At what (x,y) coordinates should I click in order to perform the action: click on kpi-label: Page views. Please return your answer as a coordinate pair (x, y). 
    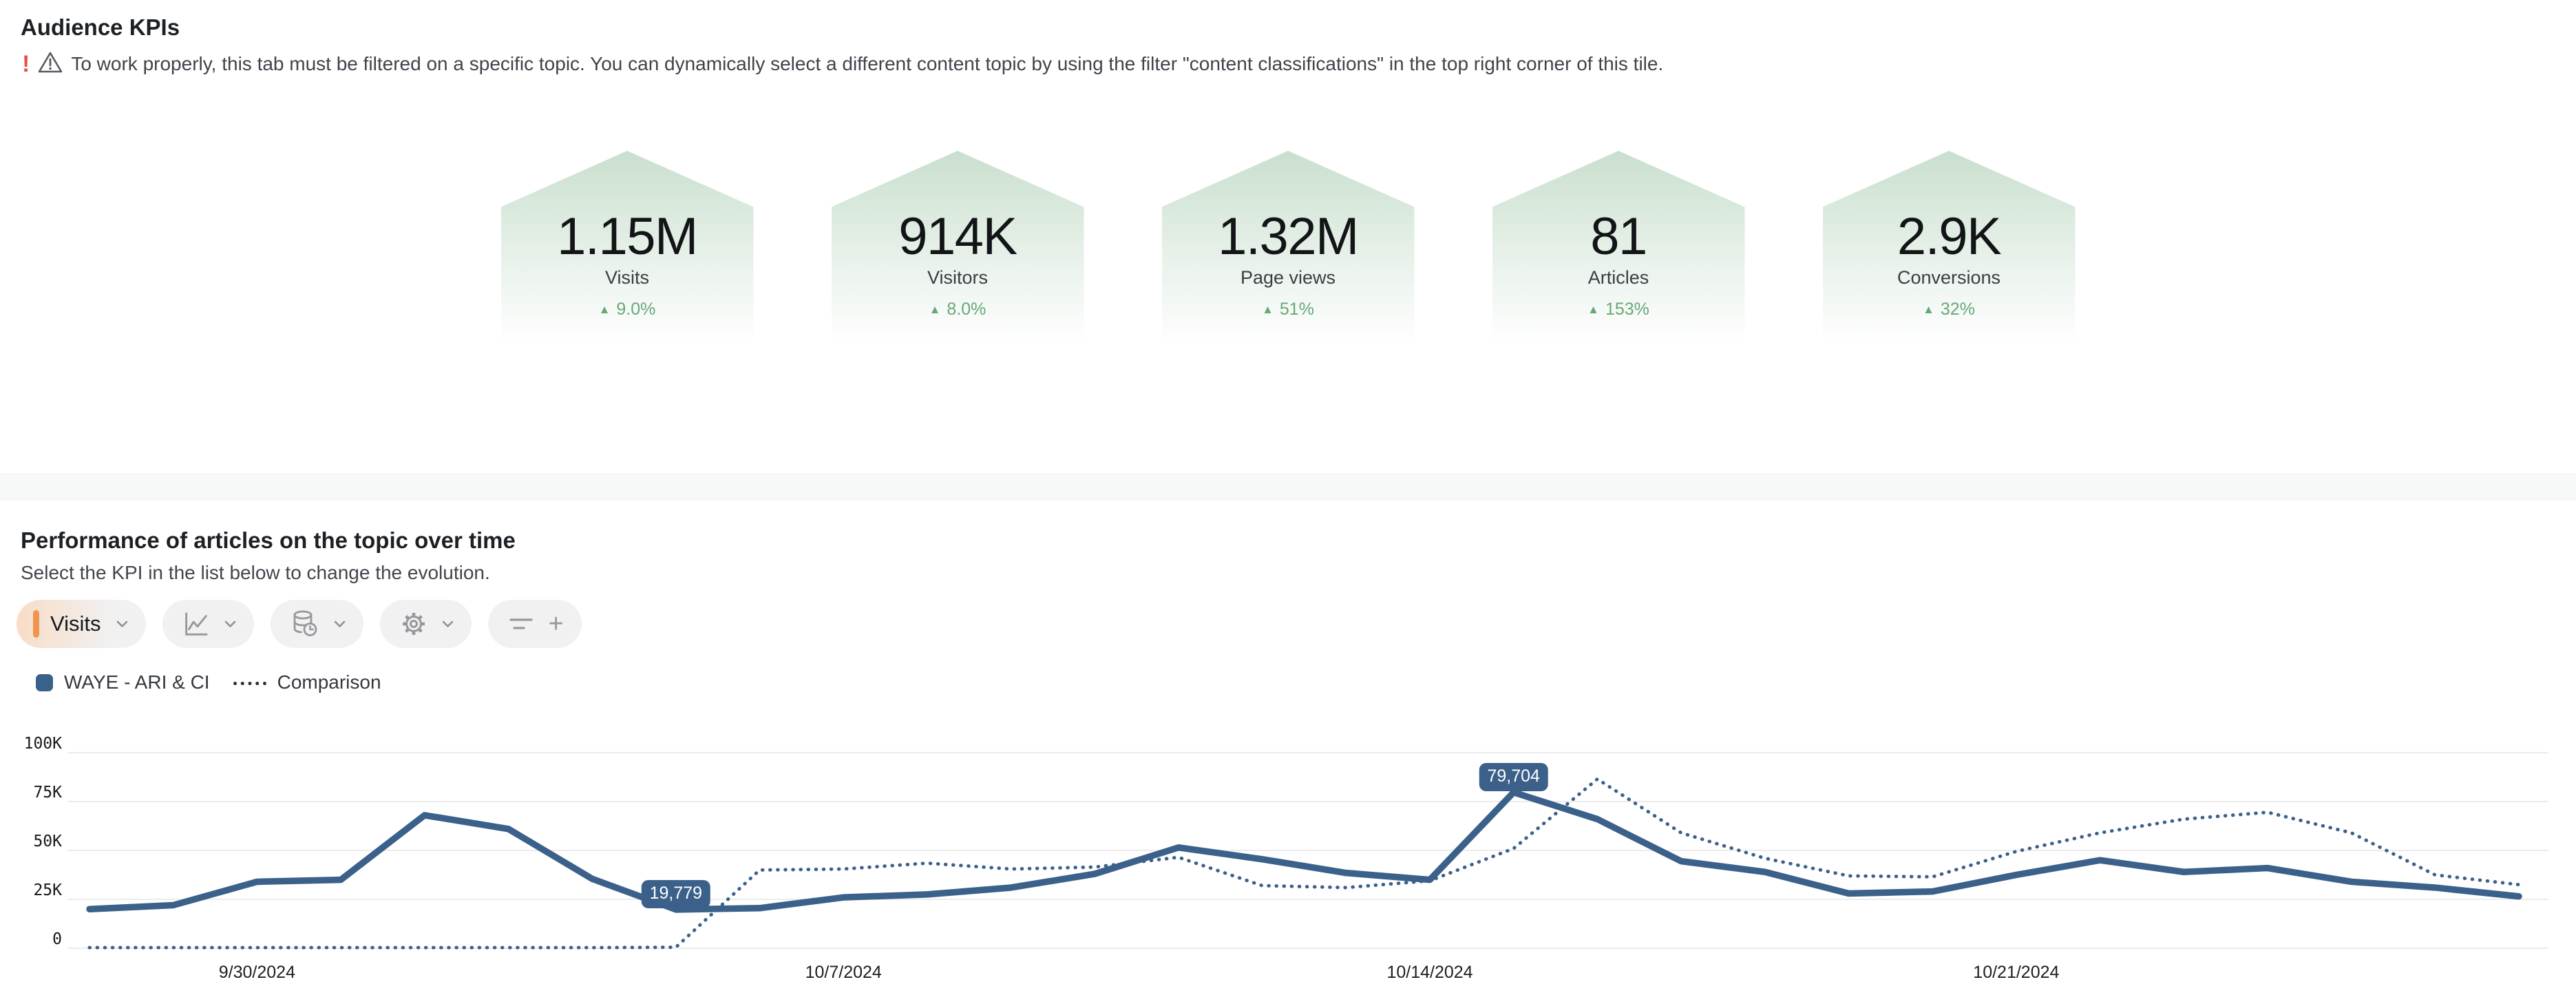
    Looking at the image, I should click on (1288, 278).